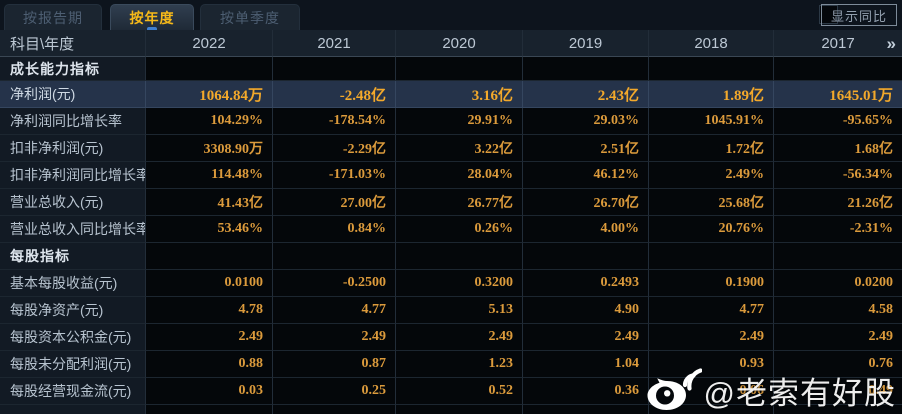 The height and width of the screenshot is (414, 902). I want to click on table-header-row: 科目\年度 2022 2021 2020 2019 2018 2017», so click(451, 43).